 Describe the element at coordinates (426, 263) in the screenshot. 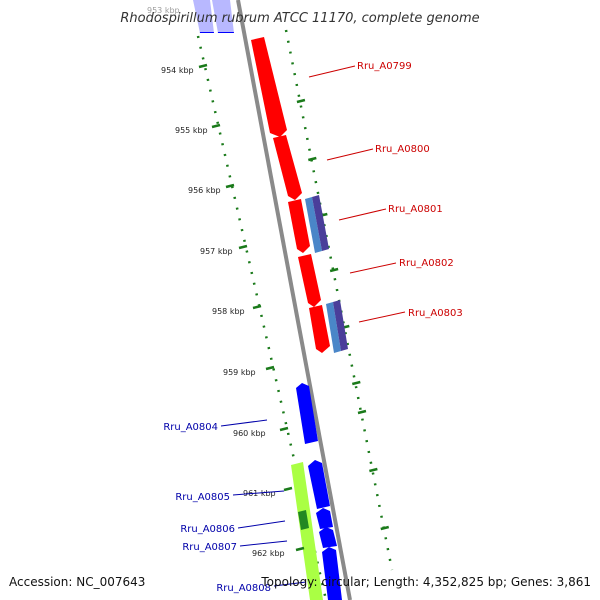

I see `gene-label-Rru_A0802: Rru_A0802` at that location.